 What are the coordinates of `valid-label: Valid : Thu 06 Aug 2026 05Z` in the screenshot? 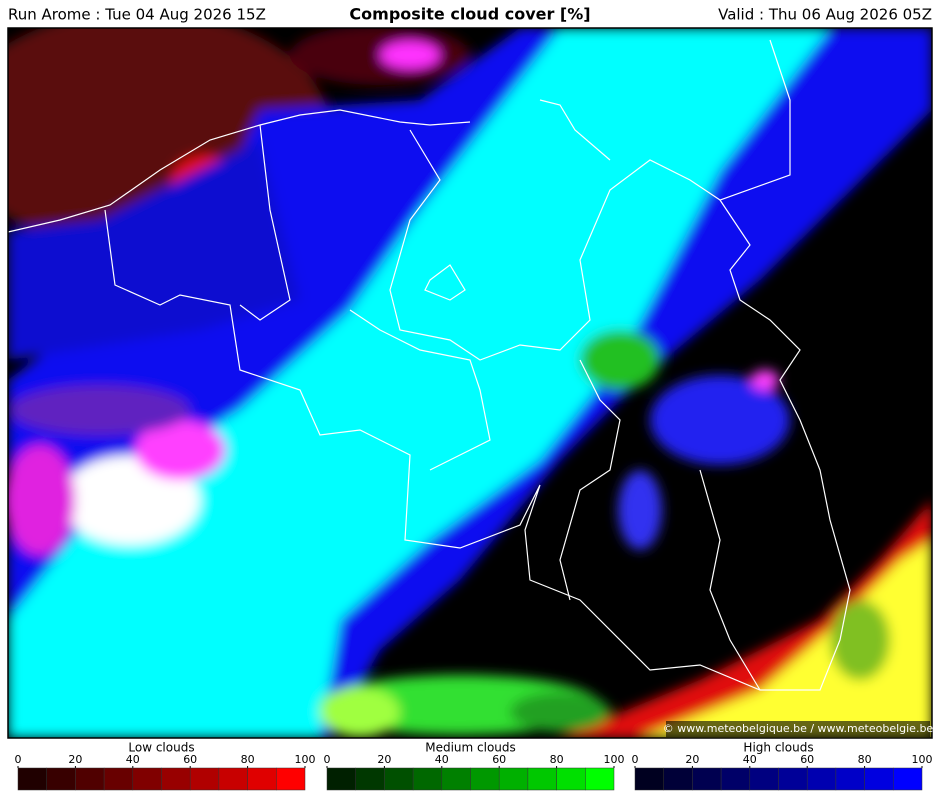 It's located at (825, 15).